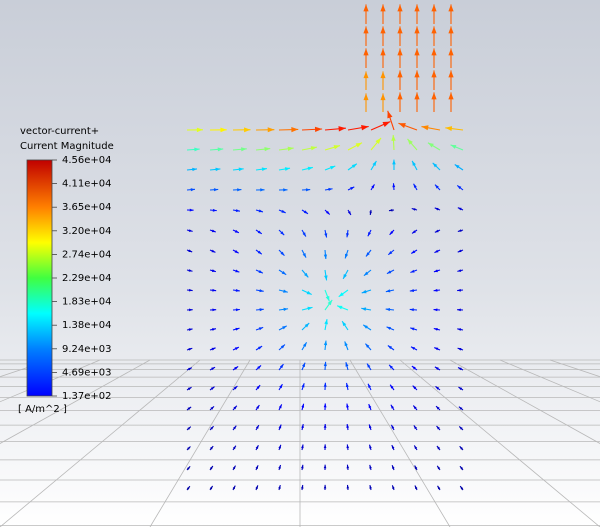 The width and height of the screenshot is (600, 527). What do you see at coordinates (87, 278) in the screenshot?
I see `colorbar-label: 2.29e+04` at bounding box center [87, 278].